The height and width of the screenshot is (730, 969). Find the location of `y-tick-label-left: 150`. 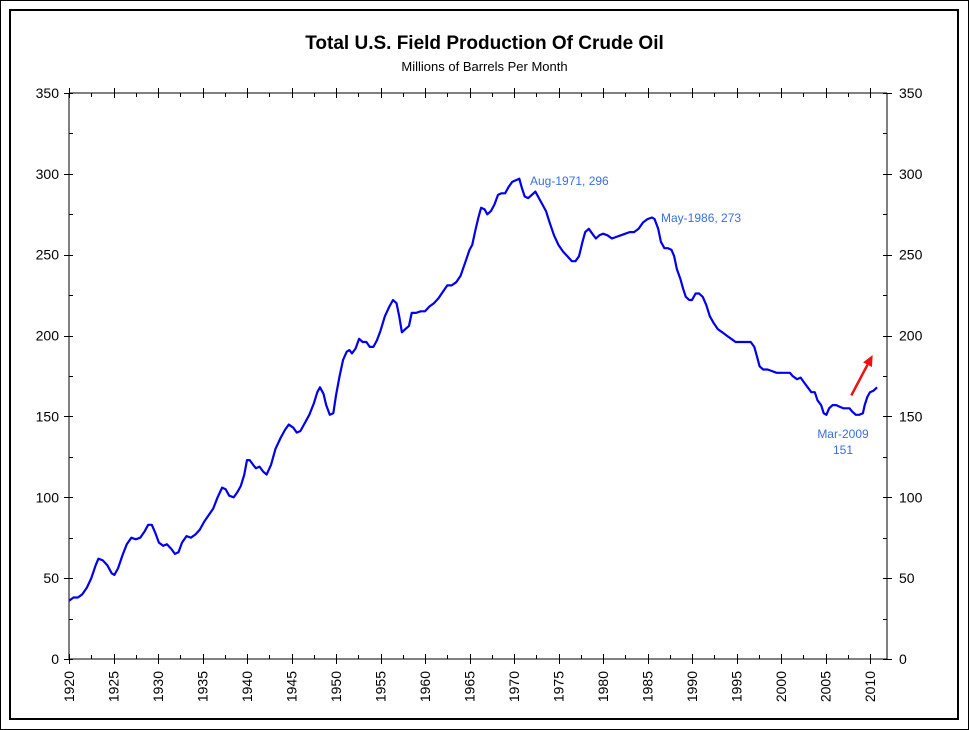

y-tick-label-left: 150 is located at coordinates (48, 416).